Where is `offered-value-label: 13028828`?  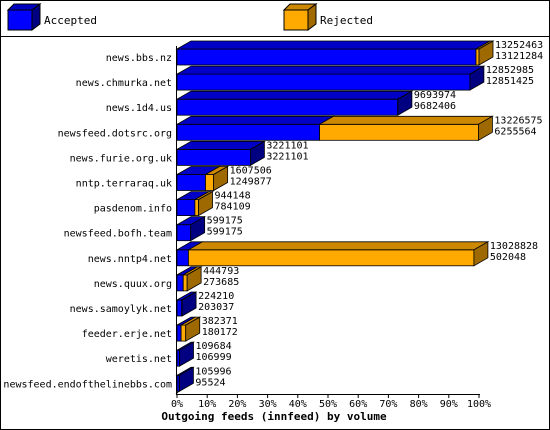 offered-value-label: 13028828 is located at coordinates (514, 246).